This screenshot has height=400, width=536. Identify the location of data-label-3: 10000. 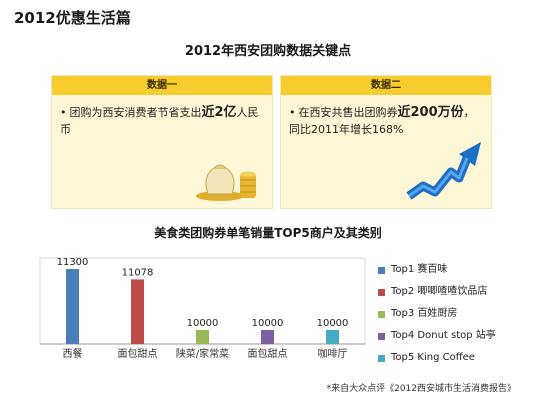
(203, 323).